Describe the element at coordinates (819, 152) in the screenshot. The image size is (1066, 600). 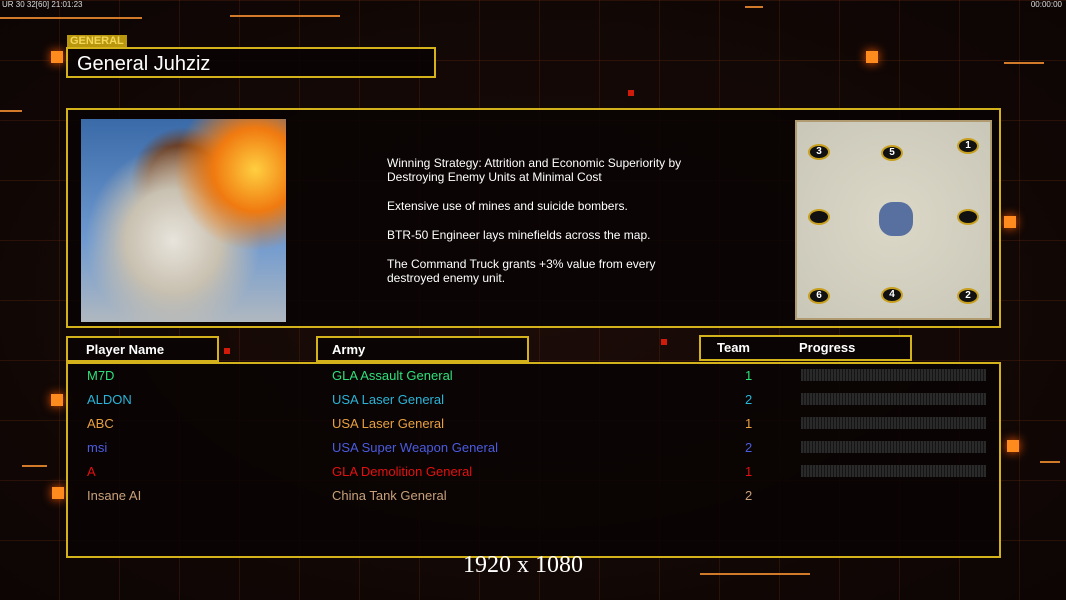
I see `start-slot-3: 3` at that location.